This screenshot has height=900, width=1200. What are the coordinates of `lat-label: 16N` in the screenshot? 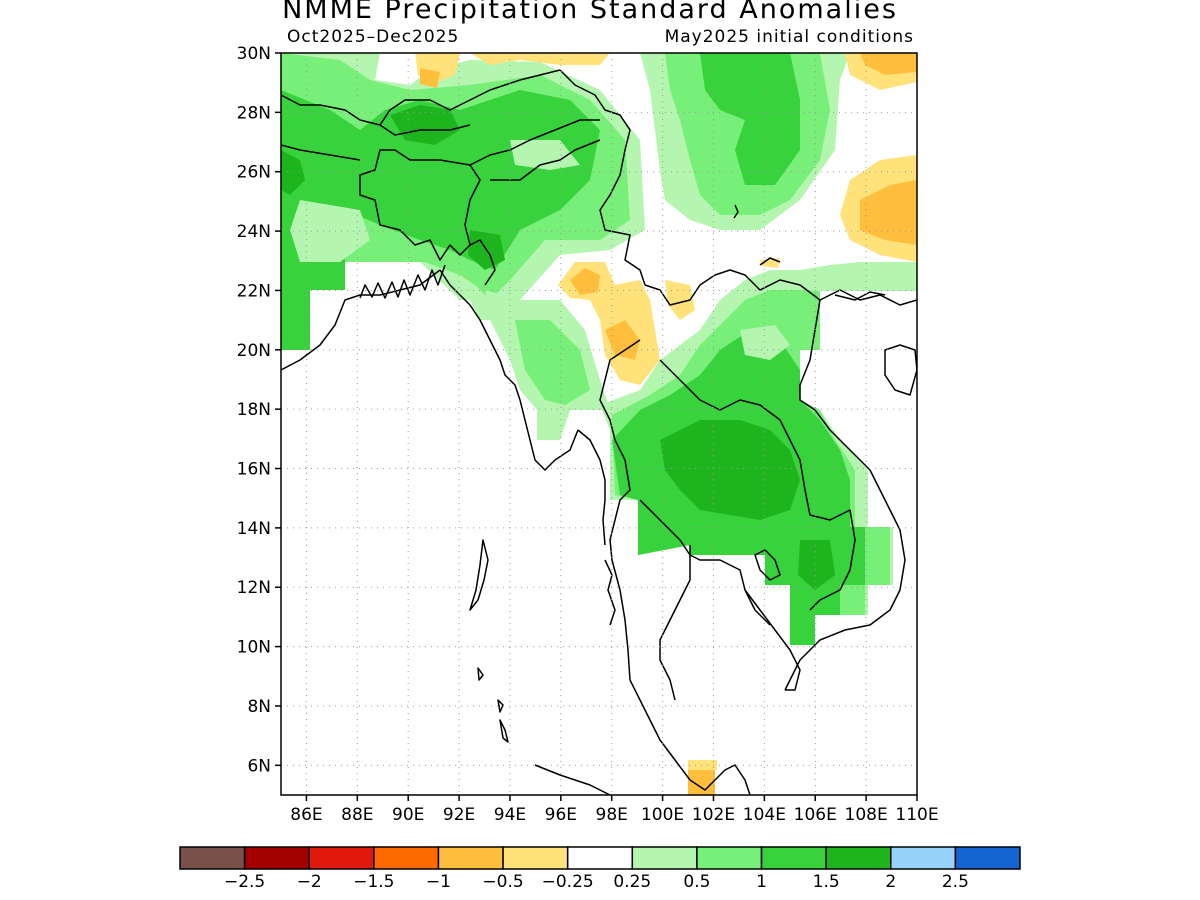 It's located at (254, 470).